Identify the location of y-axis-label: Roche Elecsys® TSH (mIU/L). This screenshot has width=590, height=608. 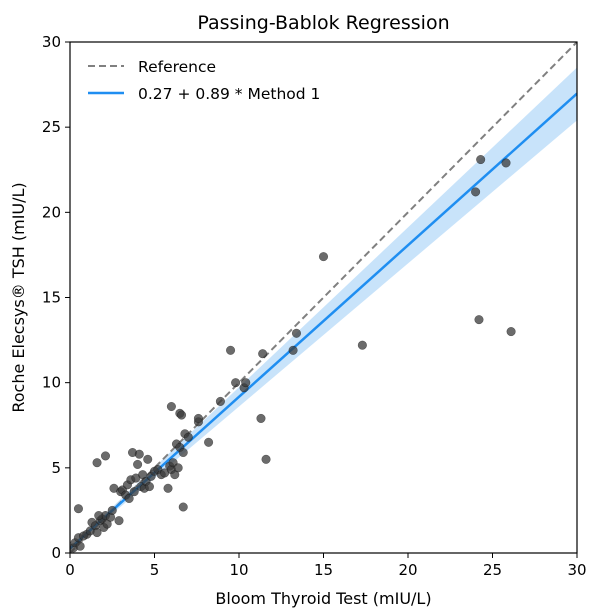
(18, 297).